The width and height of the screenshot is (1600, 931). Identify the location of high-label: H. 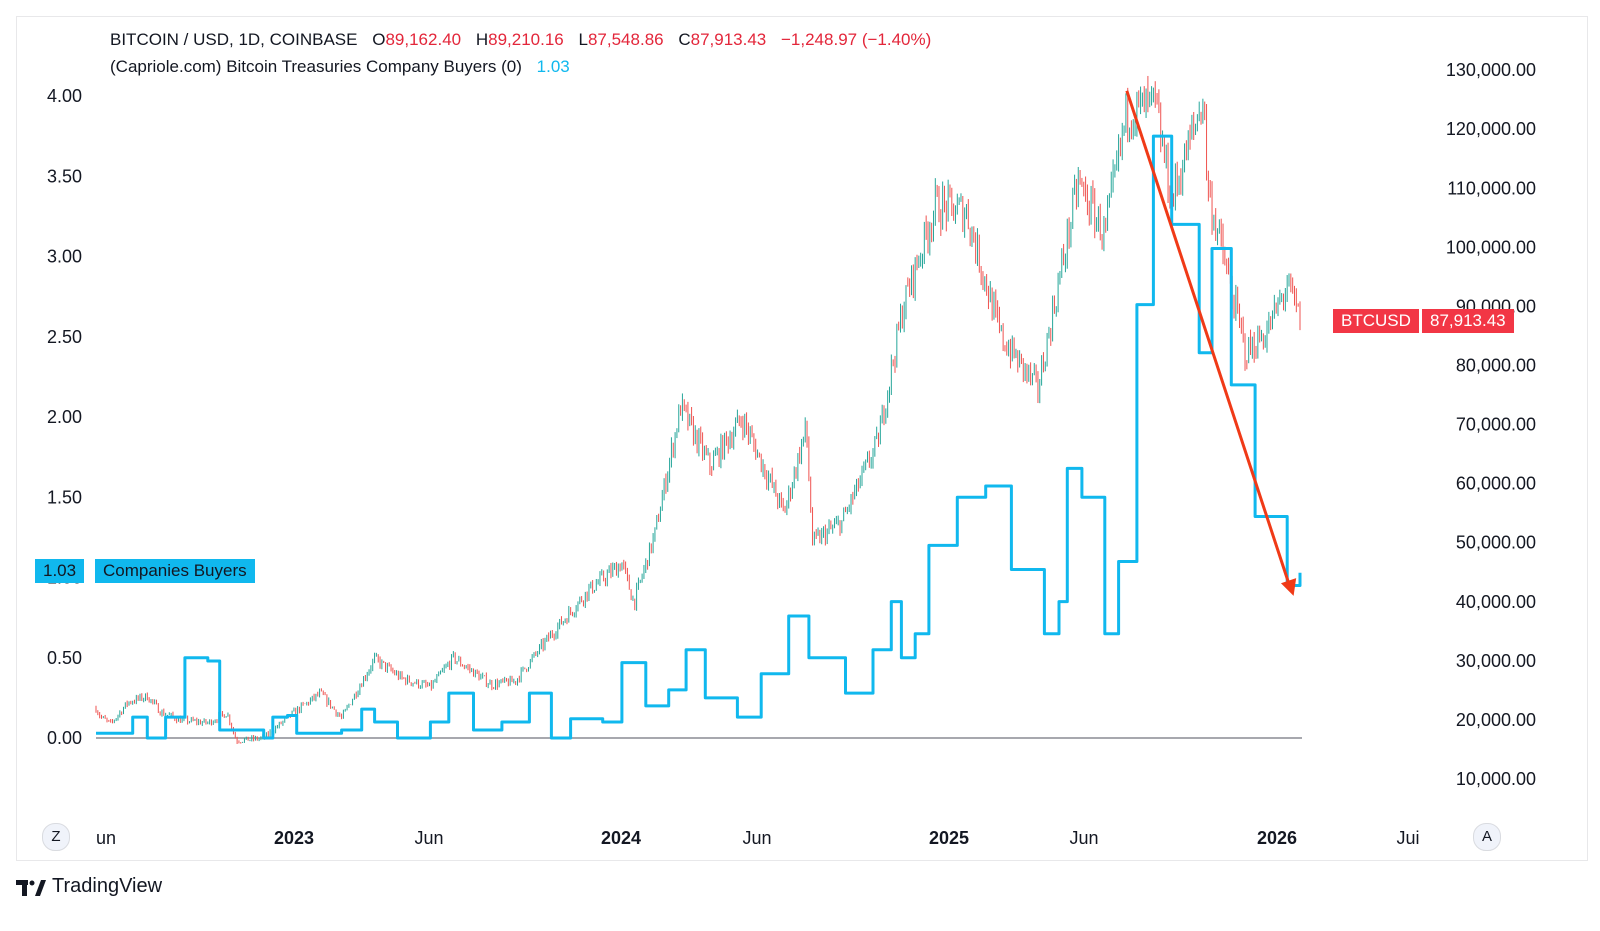
(482, 39).